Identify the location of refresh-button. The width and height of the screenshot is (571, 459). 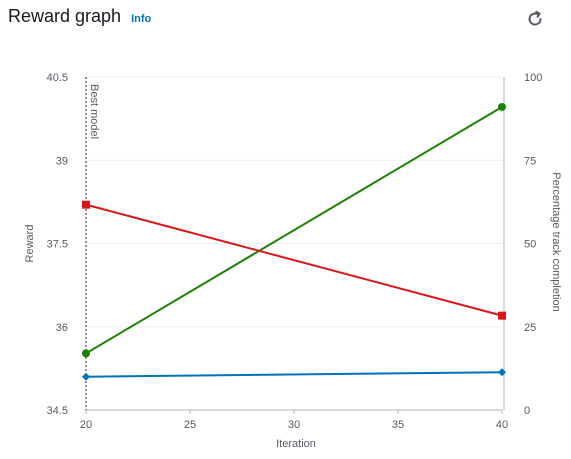
(535, 19).